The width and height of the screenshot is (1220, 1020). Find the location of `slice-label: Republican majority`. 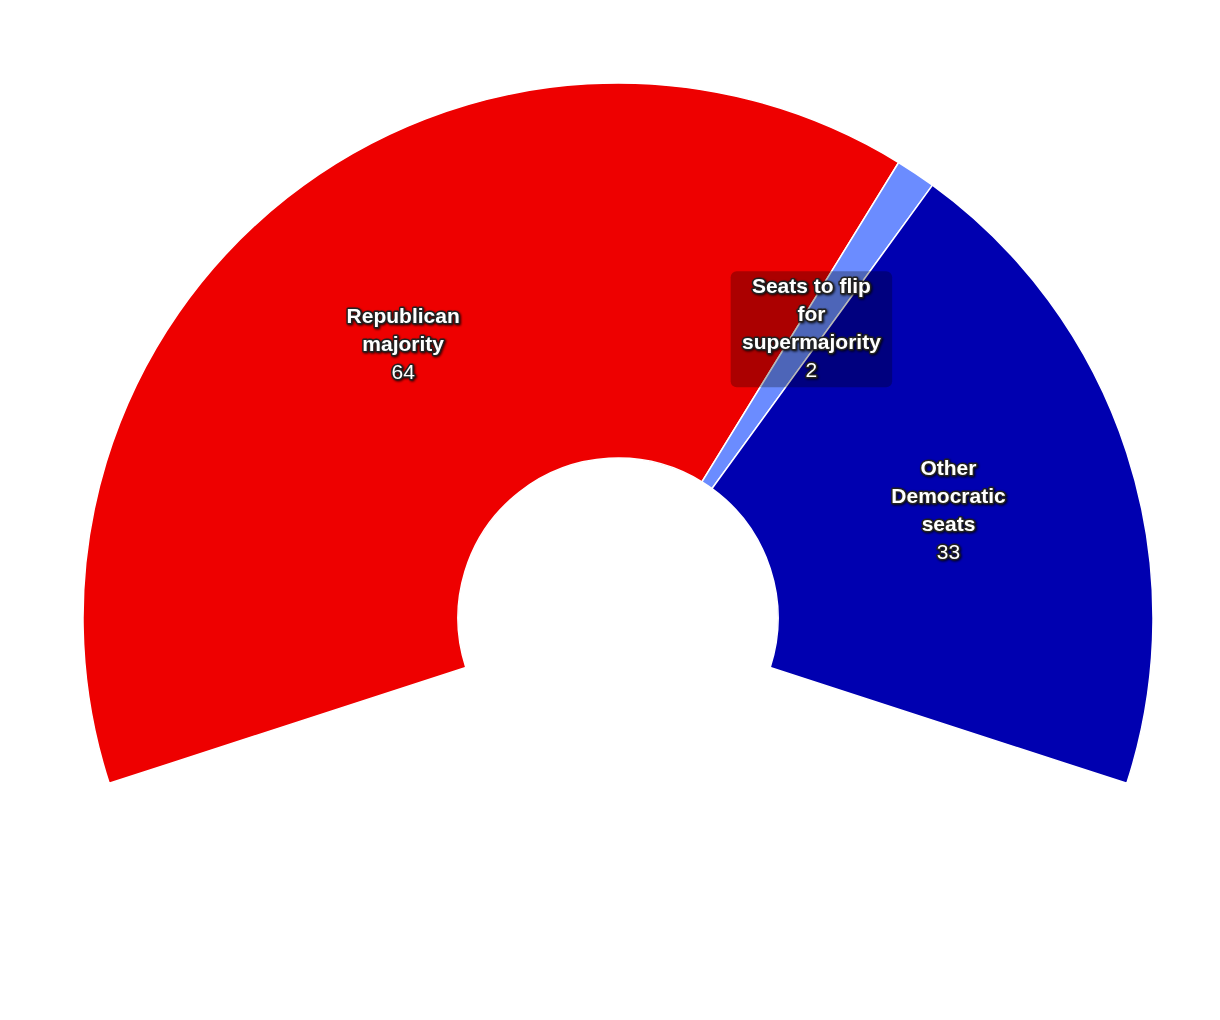

slice-label: Republican majority is located at coordinates (403, 329).